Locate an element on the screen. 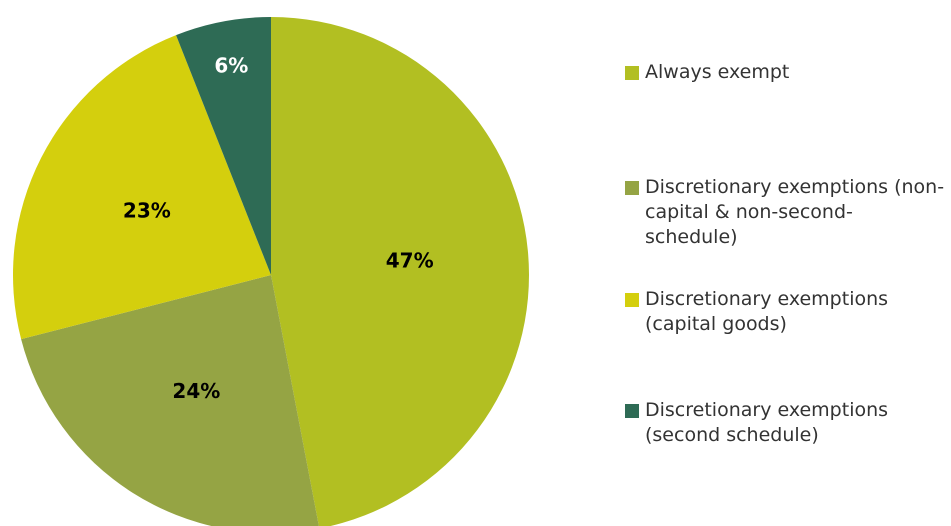 The image size is (951, 526). legend-item: Always exempt is located at coordinates (785, 72).